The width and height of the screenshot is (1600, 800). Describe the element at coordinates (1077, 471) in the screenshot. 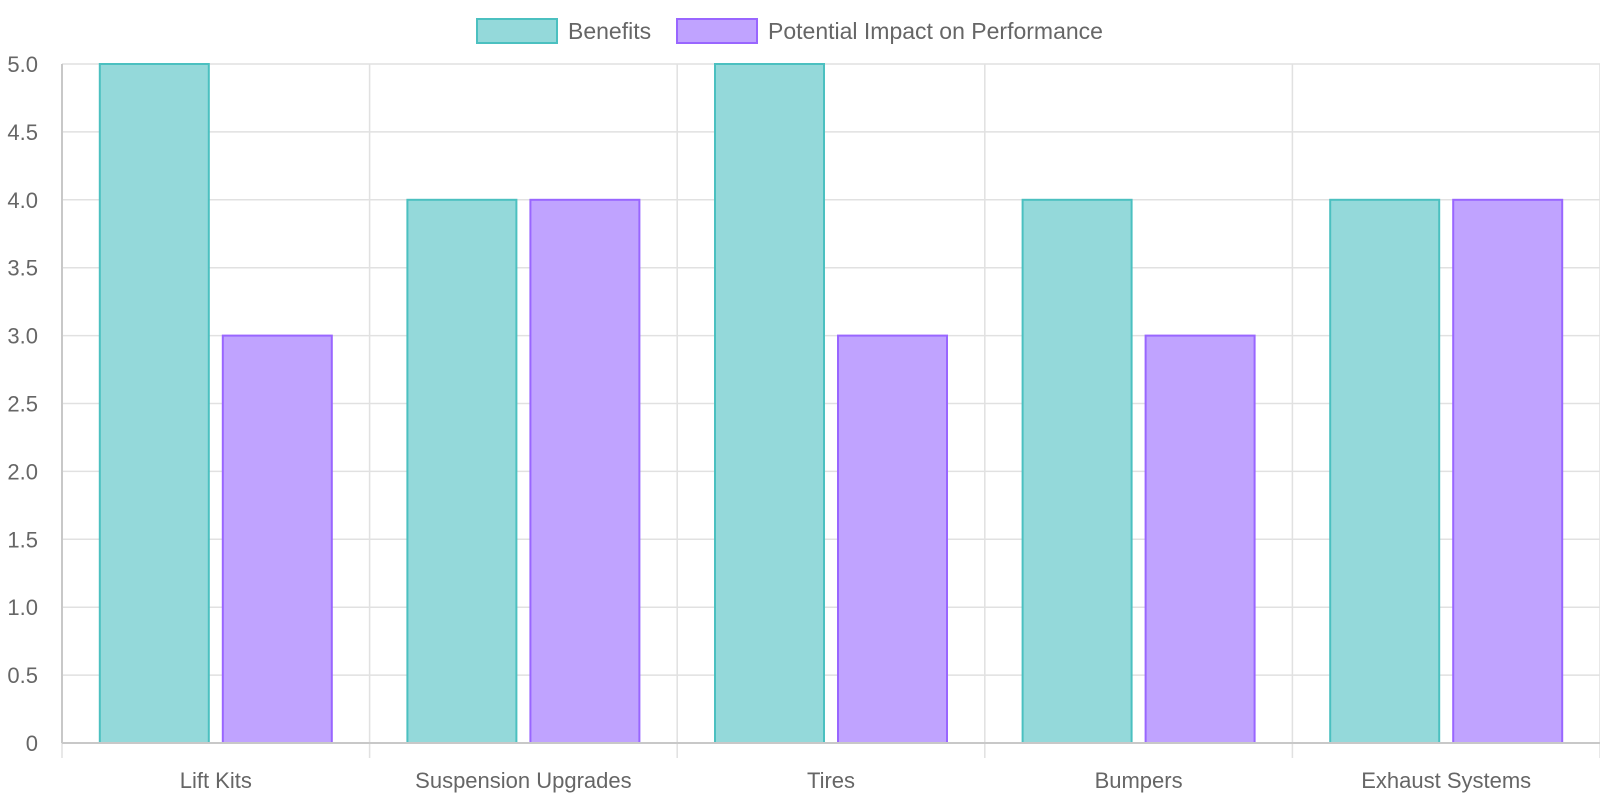

I see `bar-bumpers-benefits` at that location.